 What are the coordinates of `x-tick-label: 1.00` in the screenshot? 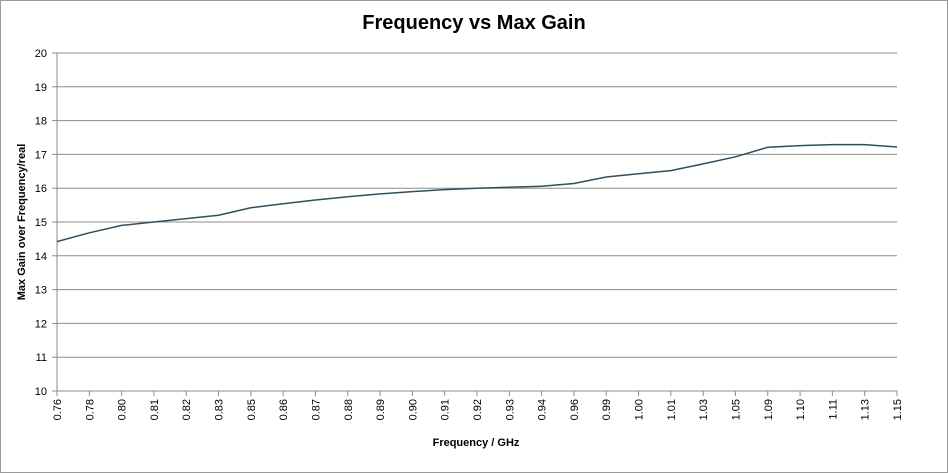 It's located at (640, 409).